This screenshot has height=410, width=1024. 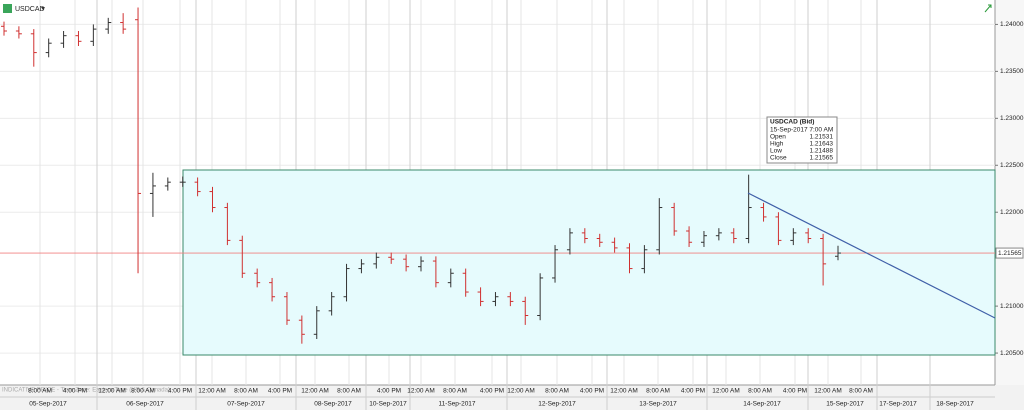 I want to click on trend-line, so click(x=871, y=255).